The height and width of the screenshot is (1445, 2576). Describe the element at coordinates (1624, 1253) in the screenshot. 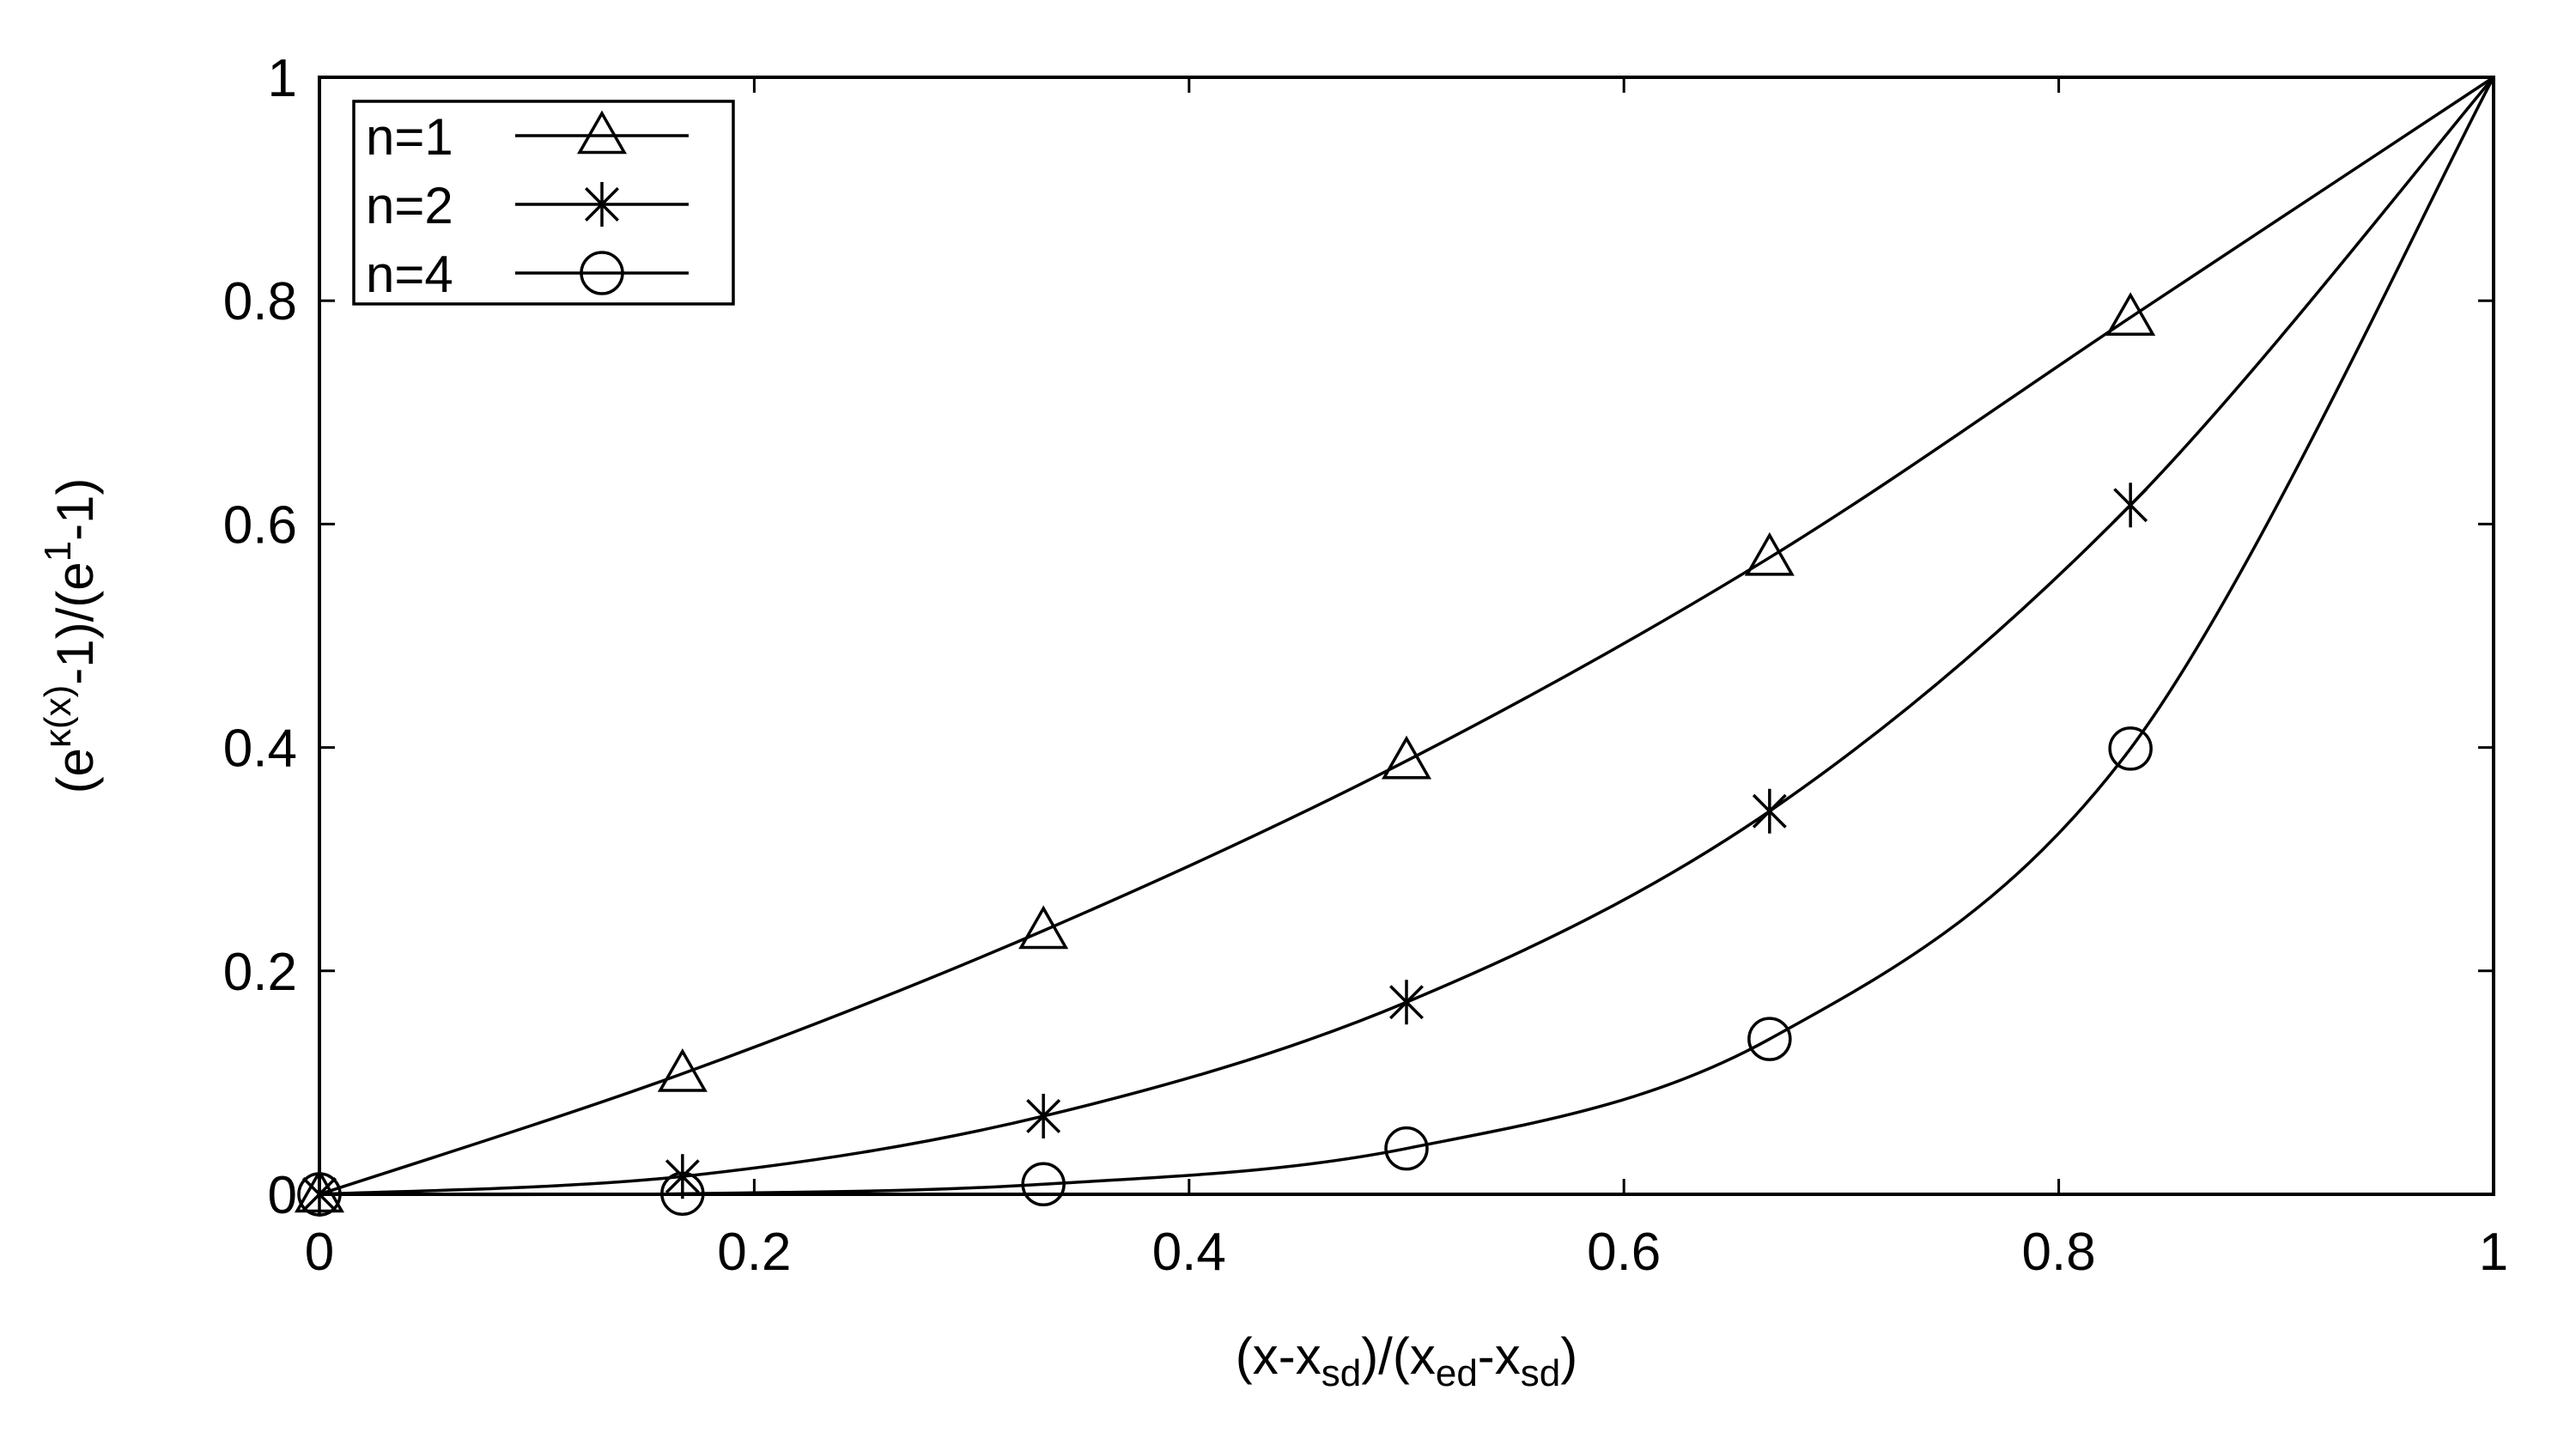

I see `x-tick-label: 0.6` at that location.